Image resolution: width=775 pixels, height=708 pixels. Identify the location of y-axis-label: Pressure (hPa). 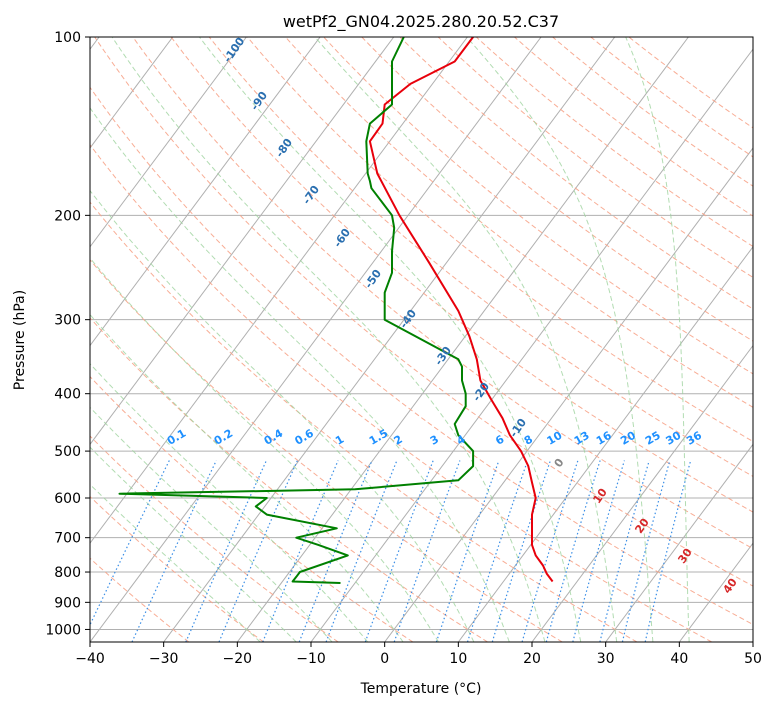
(20, 340).